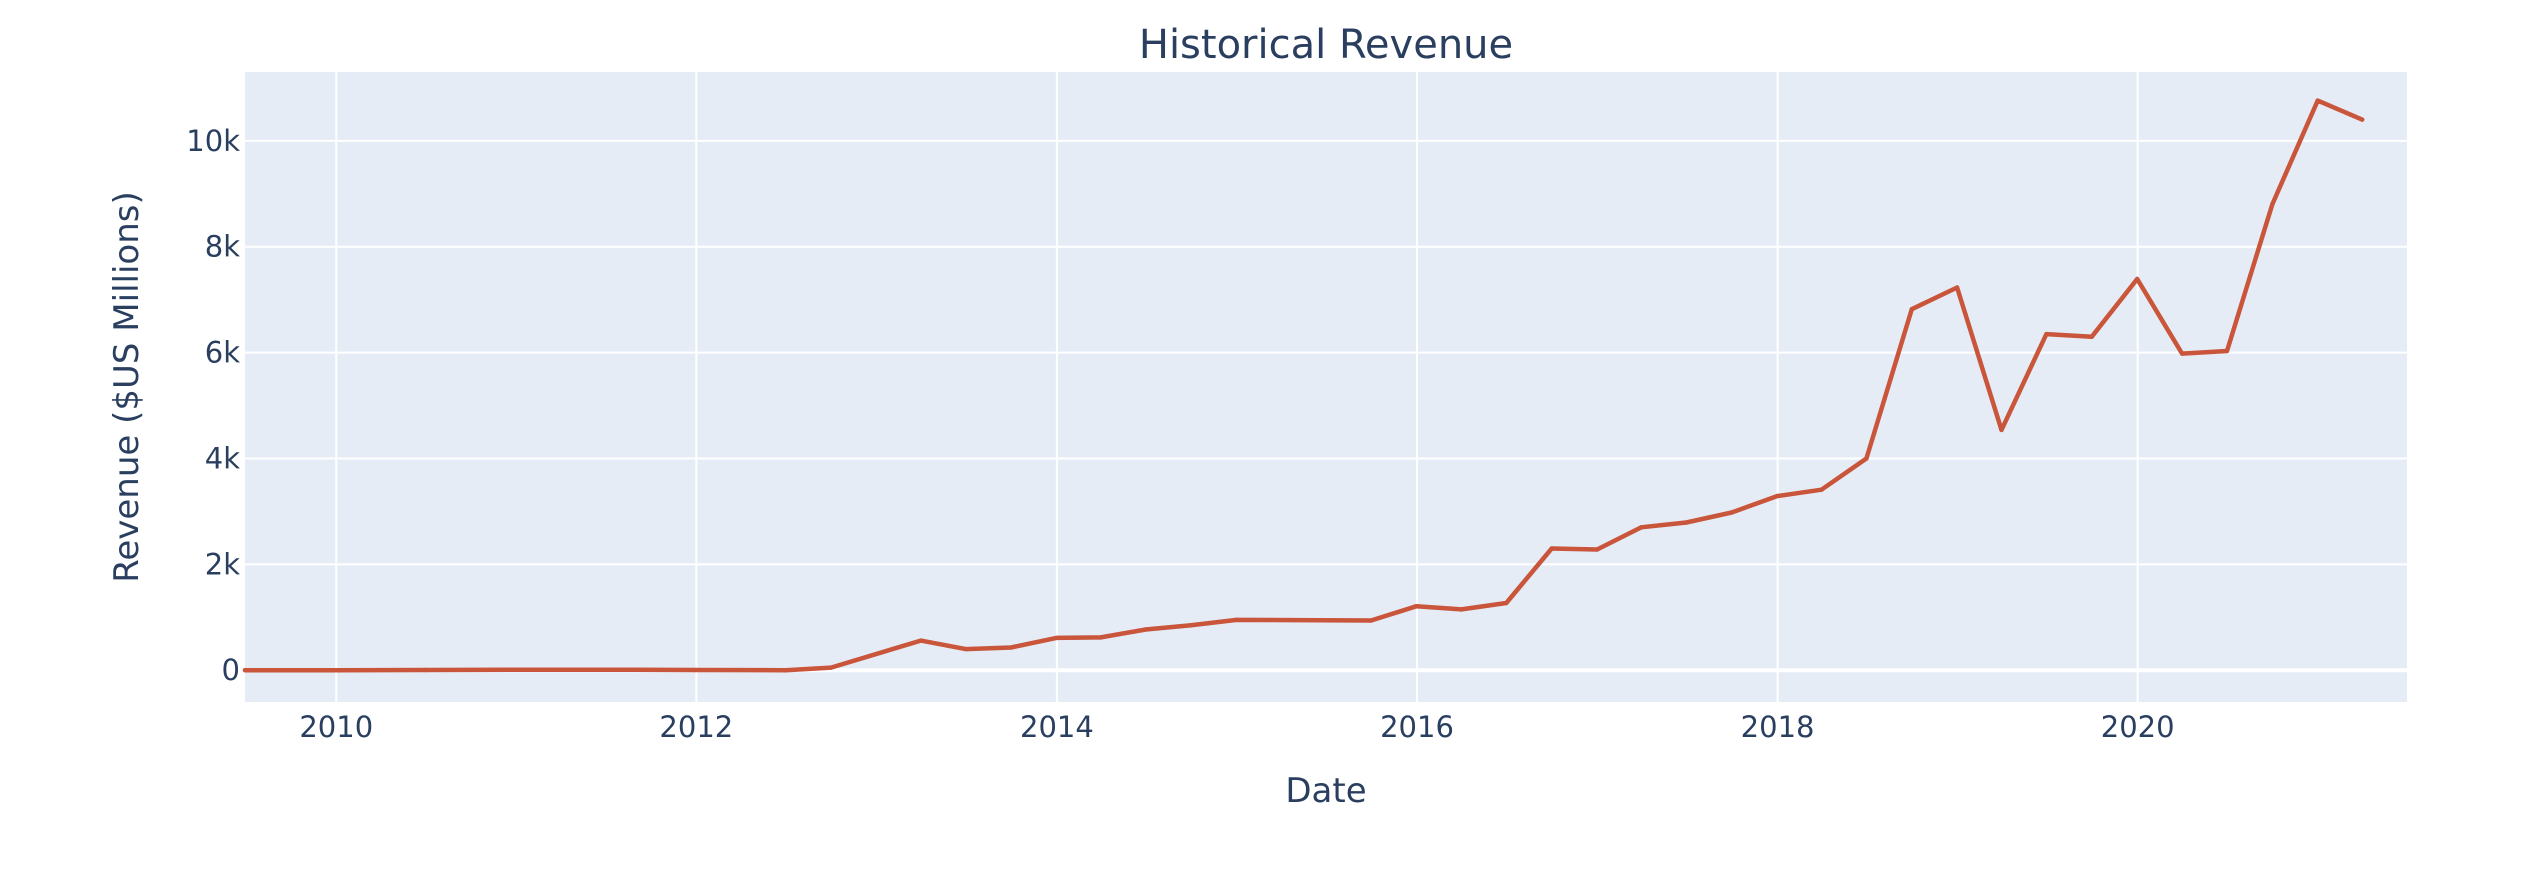  Describe the element at coordinates (696, 727) in the screenshot. I see `x-tick-label: 2012` at that location.